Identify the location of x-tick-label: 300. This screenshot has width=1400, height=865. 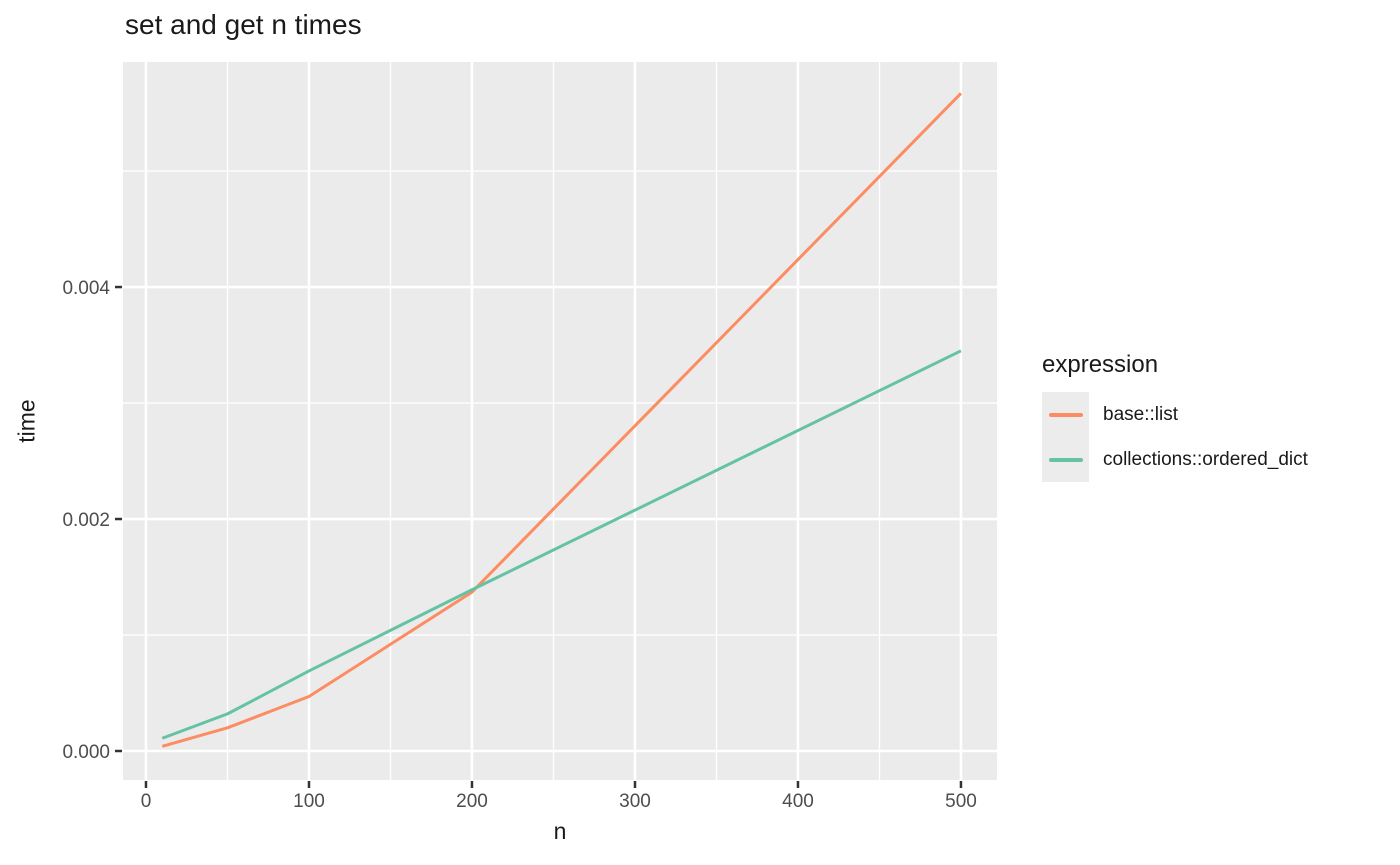
(635, 801).